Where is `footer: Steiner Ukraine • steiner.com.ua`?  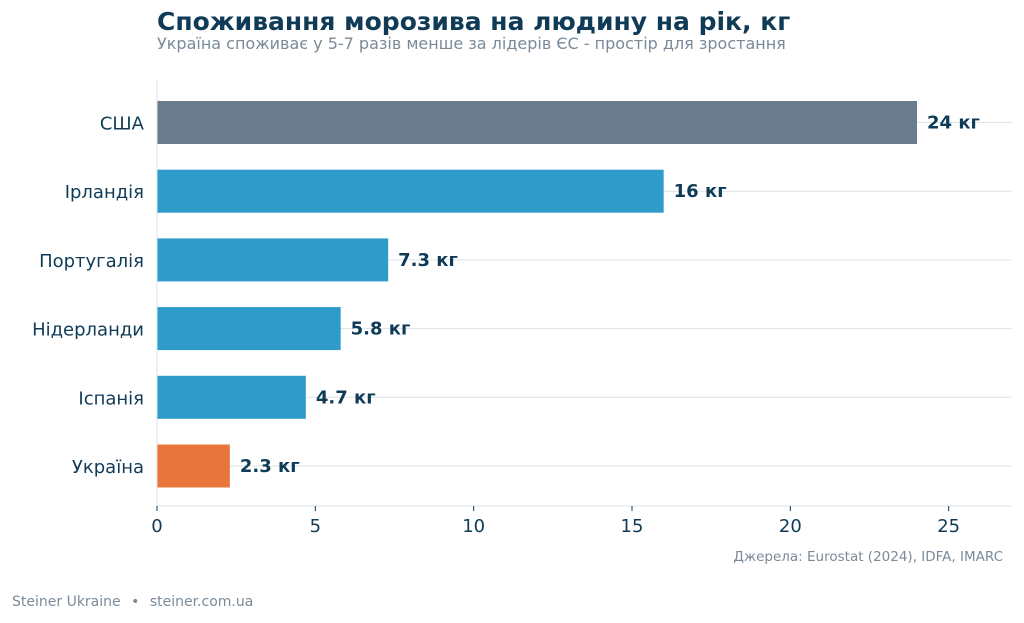
footer: Steiner Ukraine • steiner.com.ua is located at coordinates (132, 602).